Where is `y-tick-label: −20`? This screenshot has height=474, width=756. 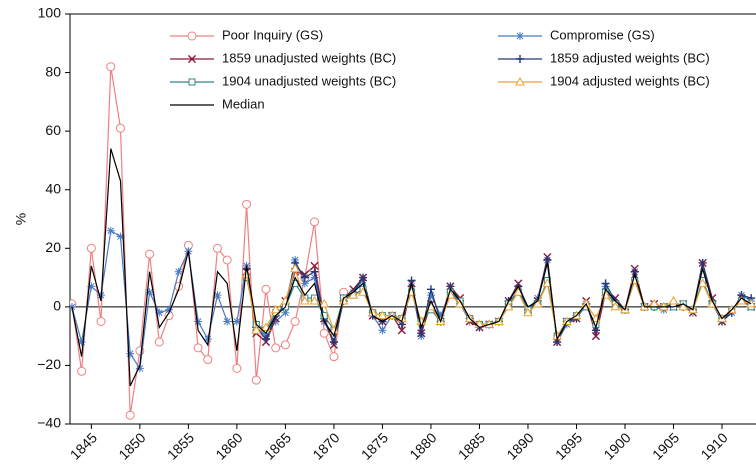 y-tick-label: −20 is located at coordinates (49, 364).